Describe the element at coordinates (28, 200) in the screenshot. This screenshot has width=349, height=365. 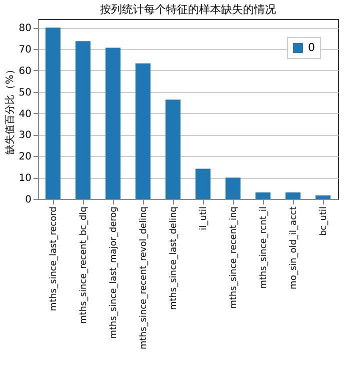
I see `y-tick-label: 0` at that location.